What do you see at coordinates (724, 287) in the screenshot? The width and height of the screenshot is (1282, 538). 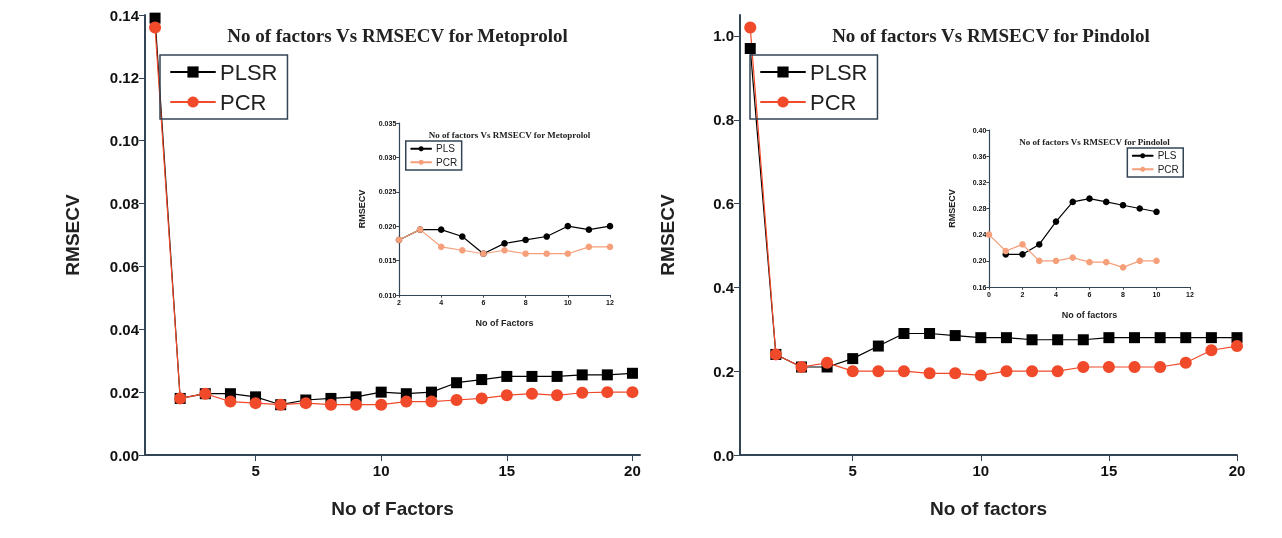 I see `y-tick-label: 0.4` at bounding box center [724, 287].